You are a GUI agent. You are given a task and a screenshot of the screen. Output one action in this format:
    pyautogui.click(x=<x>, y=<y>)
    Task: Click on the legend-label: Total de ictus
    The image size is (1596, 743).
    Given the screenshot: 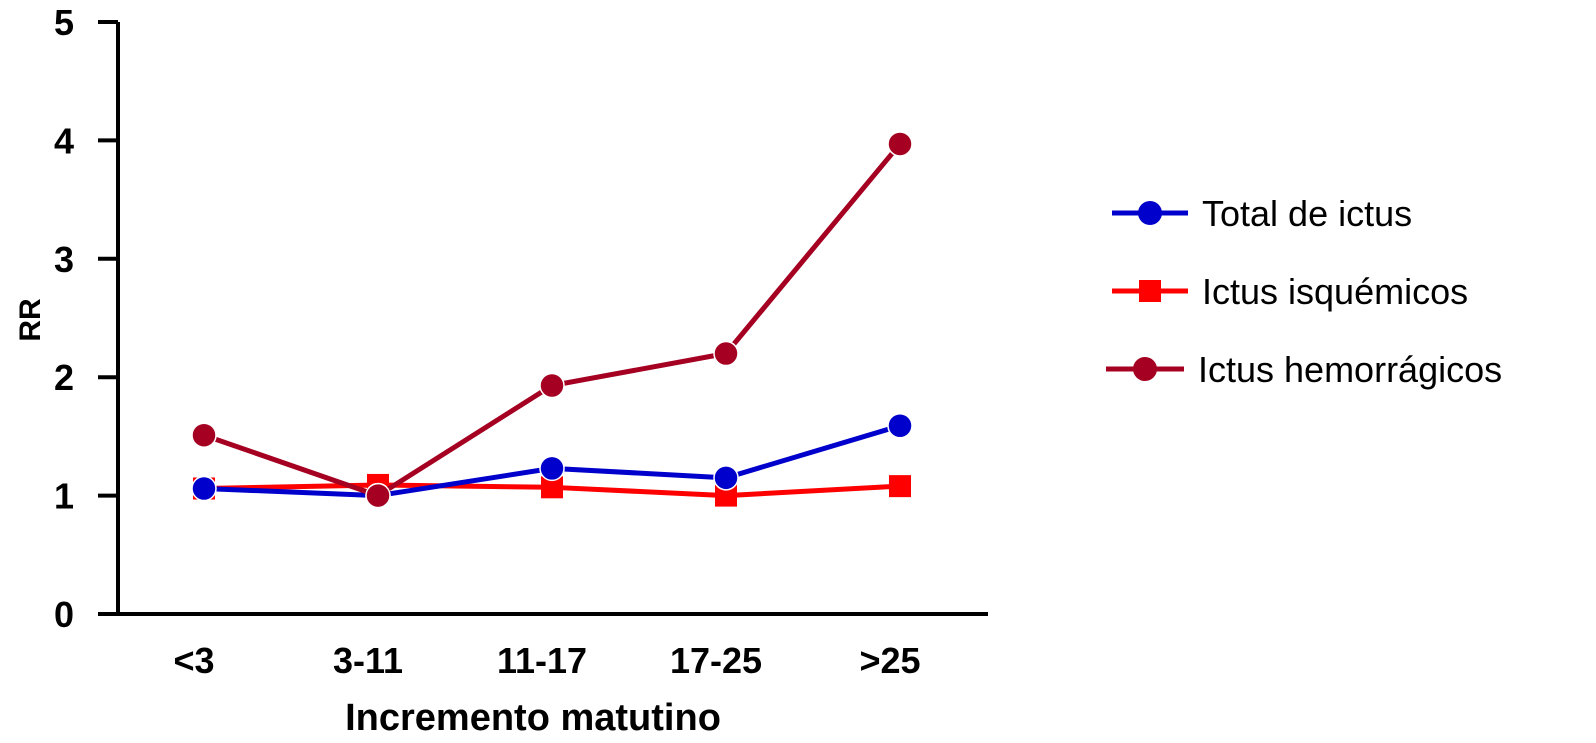 What is the action you would take?
    pyautogui.click(x=1307, y=213)
    